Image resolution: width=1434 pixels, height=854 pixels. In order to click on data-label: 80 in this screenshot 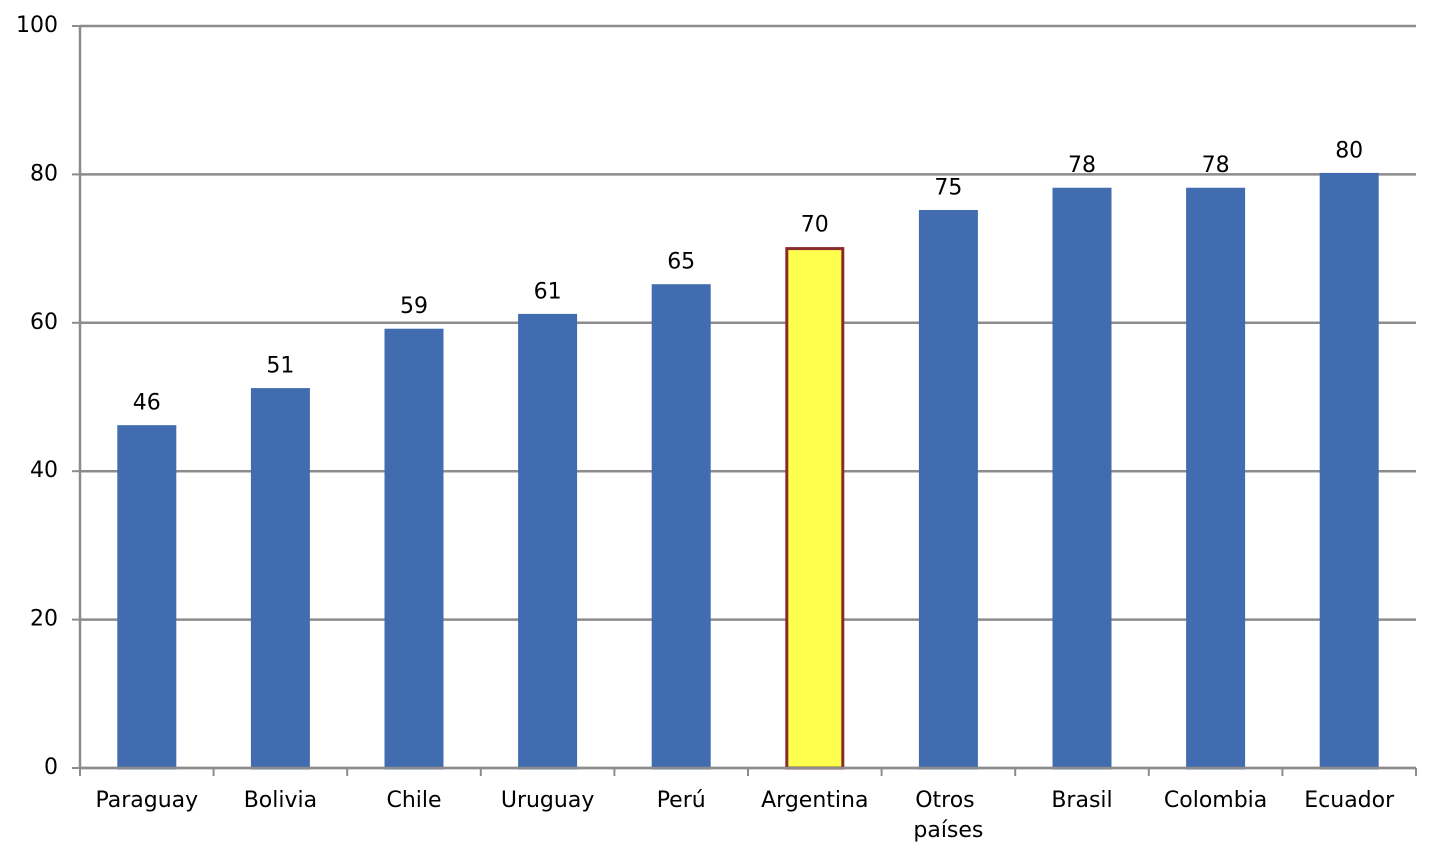, I will do `click(1349, 150)`.